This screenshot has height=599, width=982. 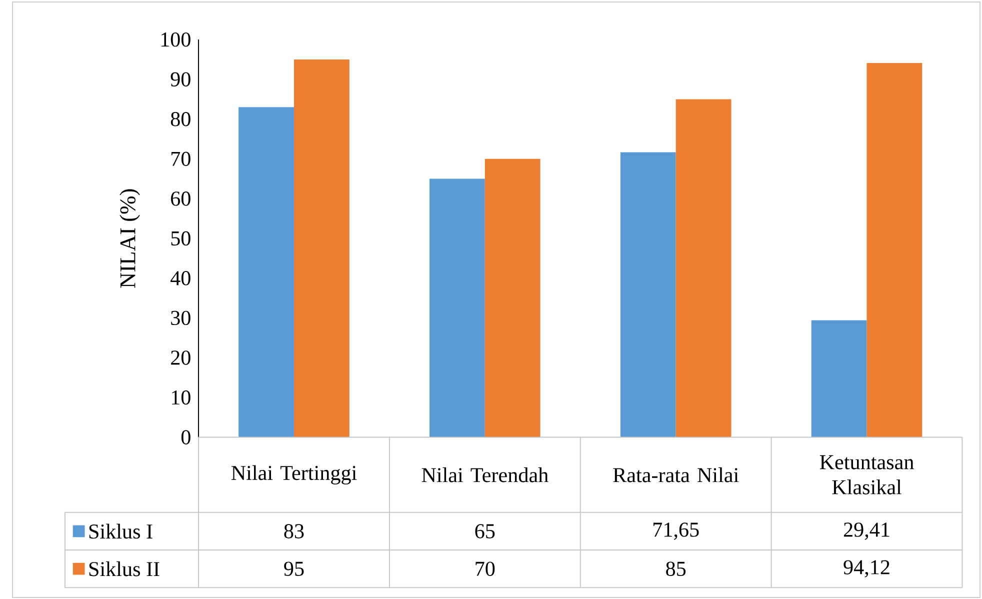 What do you see at coordinates (180, 278) in the screenshot?
I see `y-tick-label: 40` at bounding box center [180, 278].